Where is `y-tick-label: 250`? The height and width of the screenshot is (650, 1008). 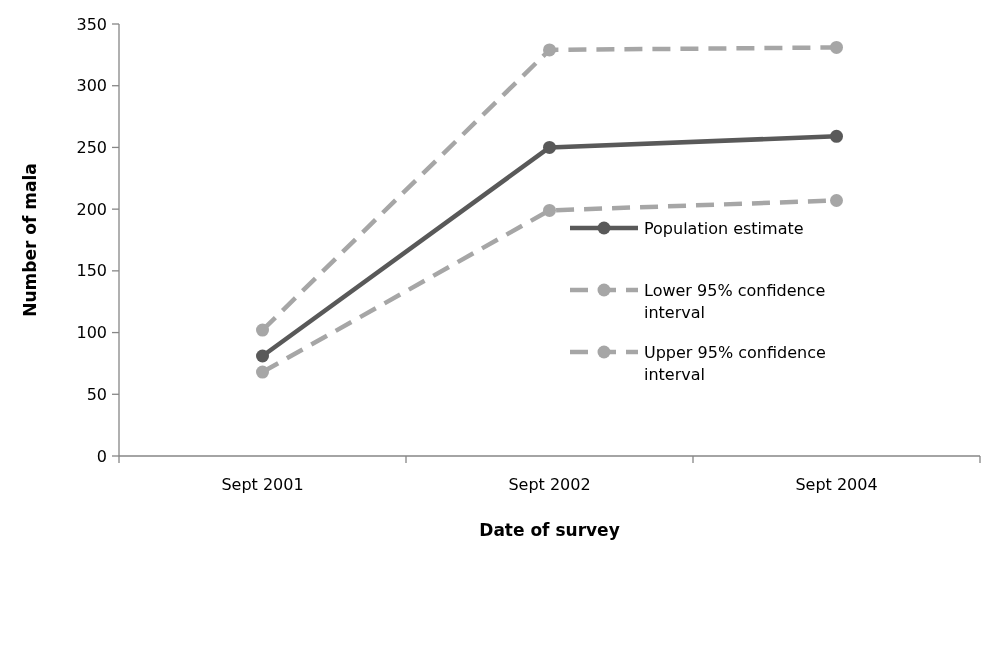 y-tick-label: 250 is located at coordinates (91, 148).